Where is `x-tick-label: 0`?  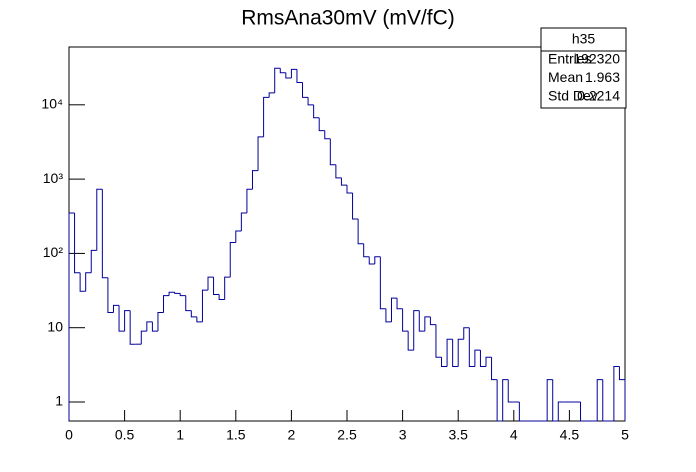 x-tick-label: 0 is located at coordinates (69, 435).